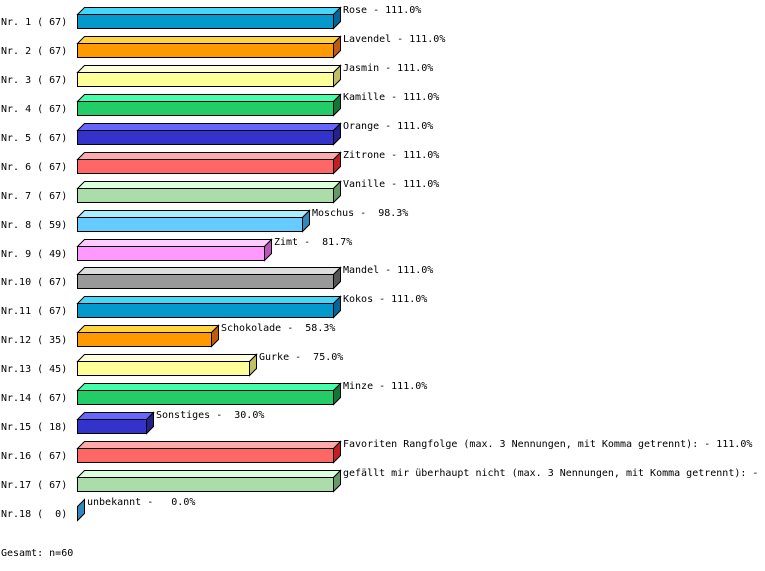  I want to click on data-label: unbekannt - 0.0%, so click(141, 502).